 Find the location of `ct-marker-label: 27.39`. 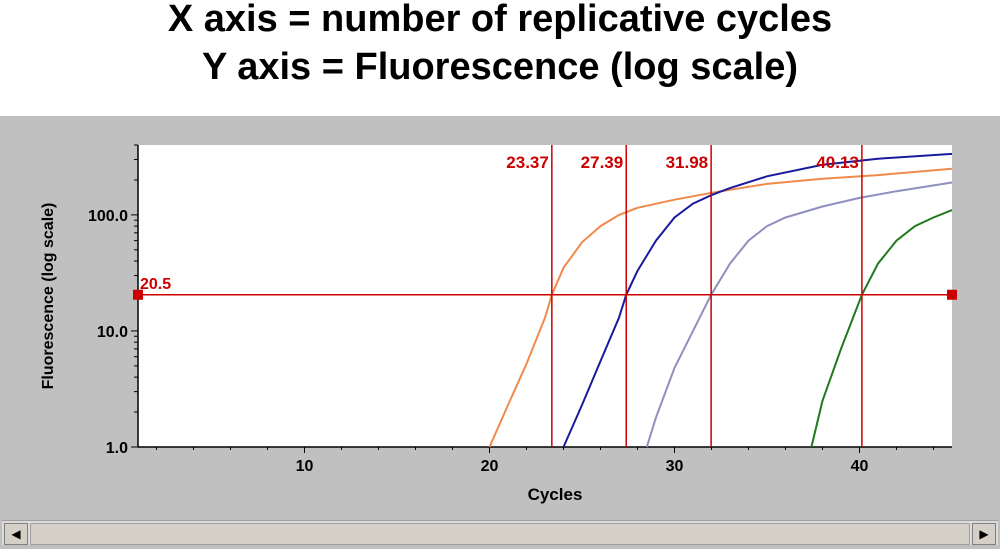

ct-marker-label: 27.39 is located at coordinates (602, 162).